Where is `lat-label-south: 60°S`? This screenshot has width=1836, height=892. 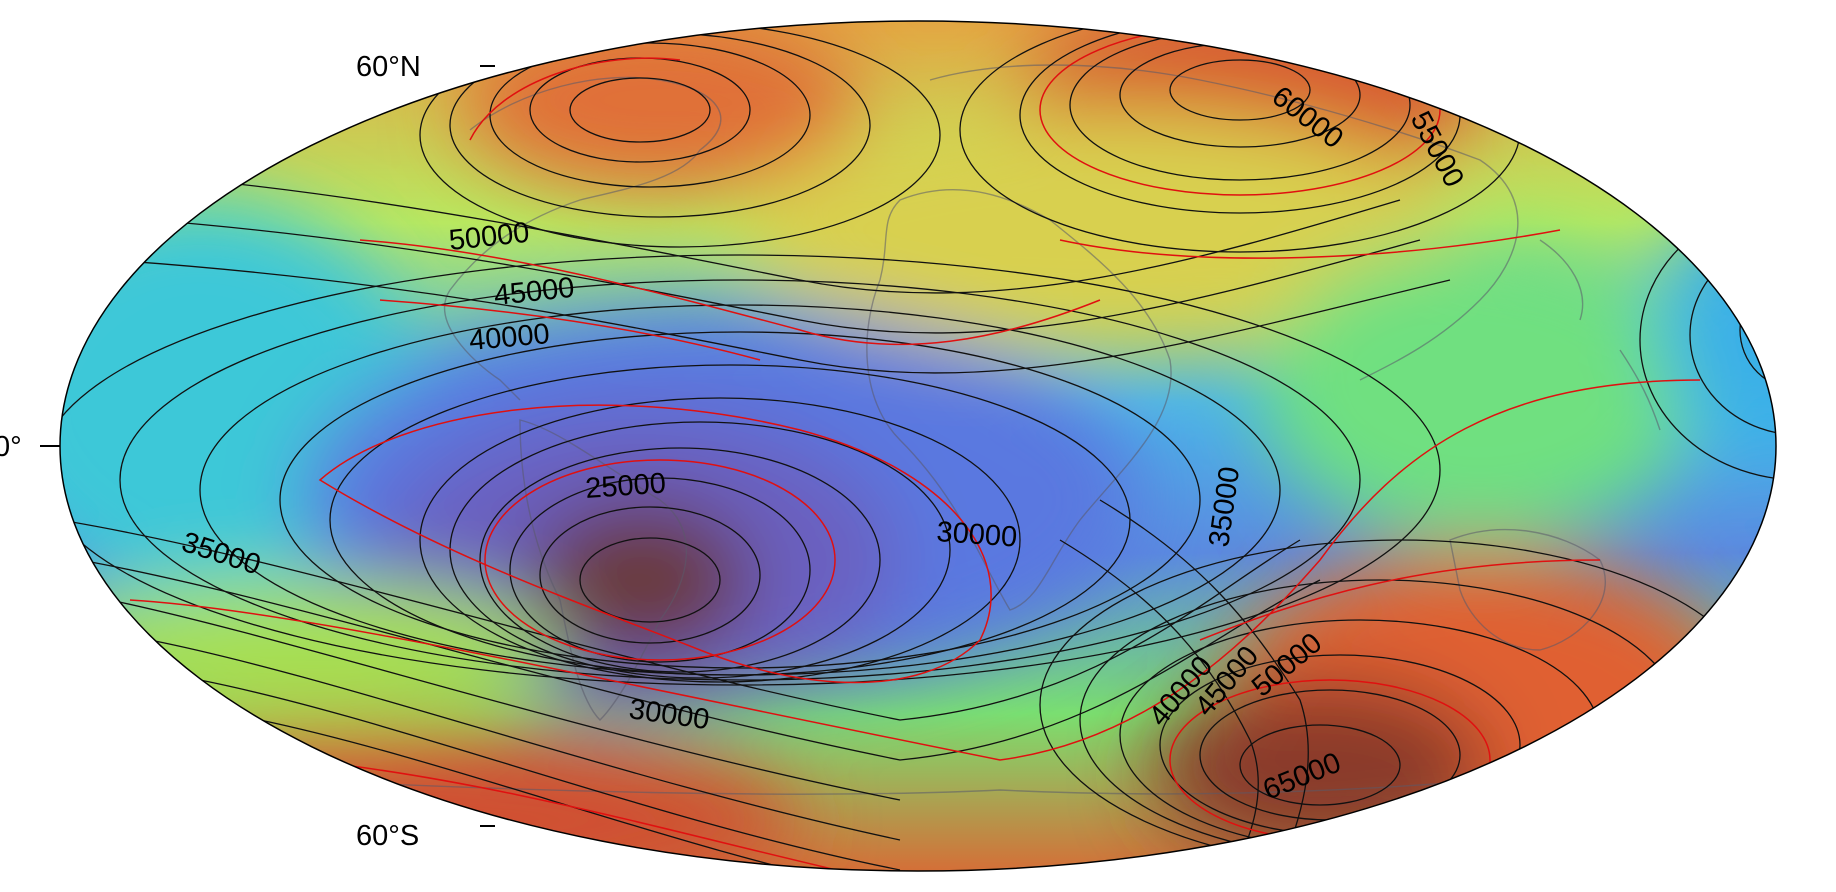
lat-label-south: 60°S is located at coordinates (387, 836).